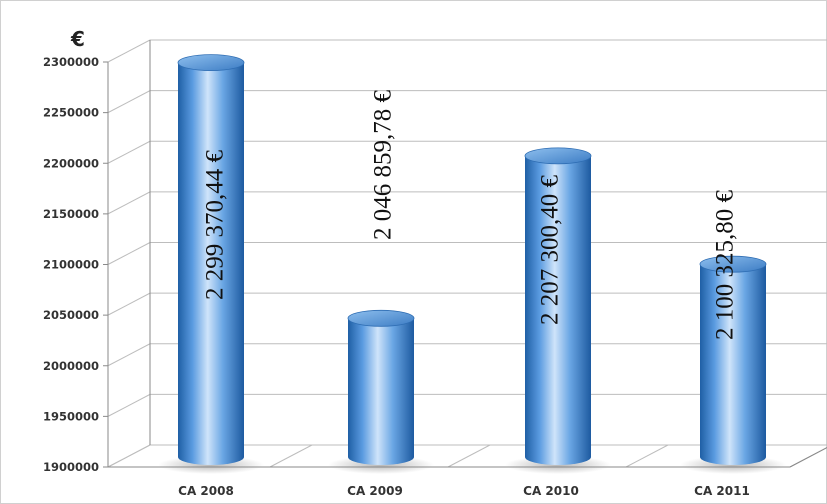 This screenshot has height=504, width=827. What do you see at coordinates (550, 250) in the screenshot?
I see `data-label: 2 207 300,40 €` at bounding box center [550, 250].